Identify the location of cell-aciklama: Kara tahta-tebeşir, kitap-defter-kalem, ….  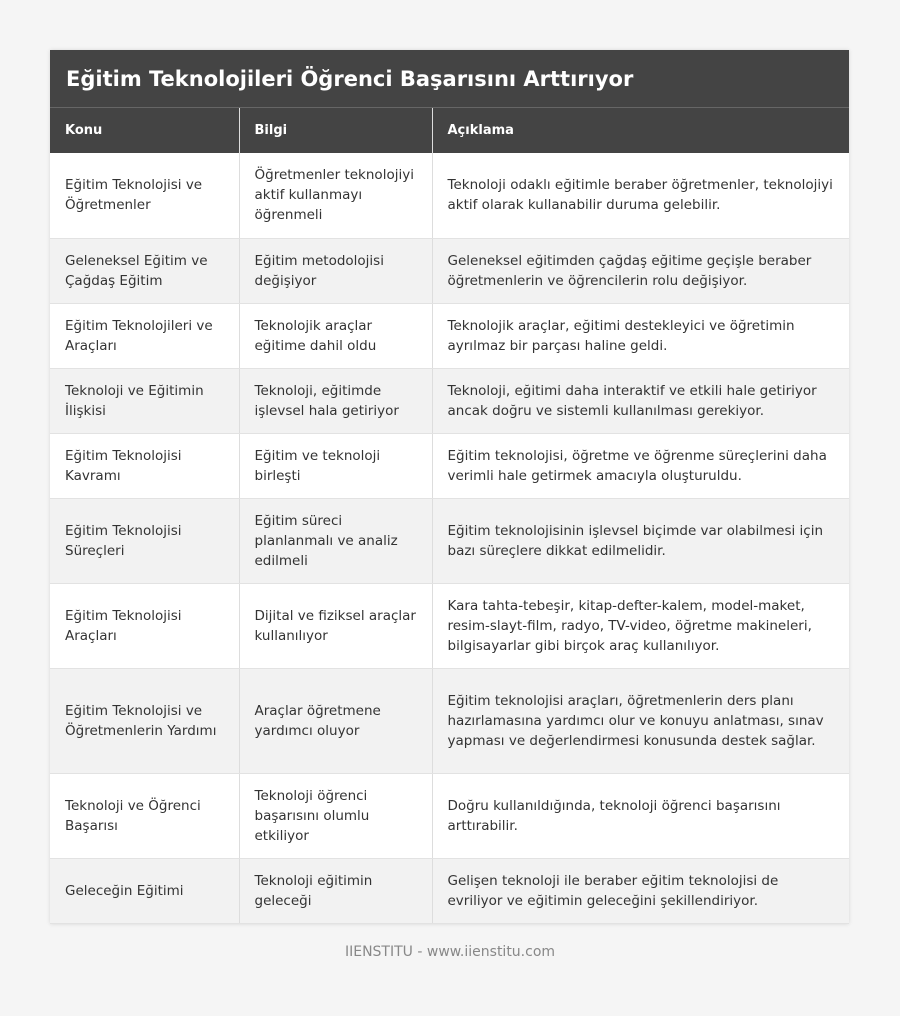
(640, 626).